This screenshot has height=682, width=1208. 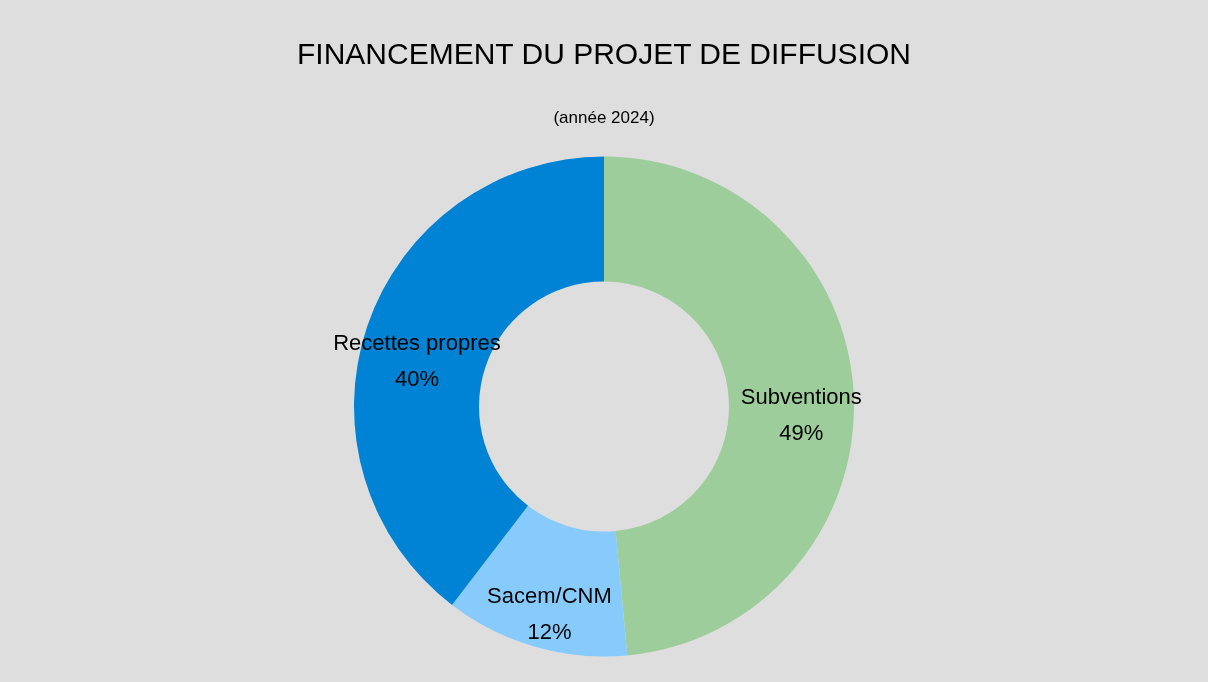 I want to click on slice-label: Sacem/CNM, so click(x=549, y=596).